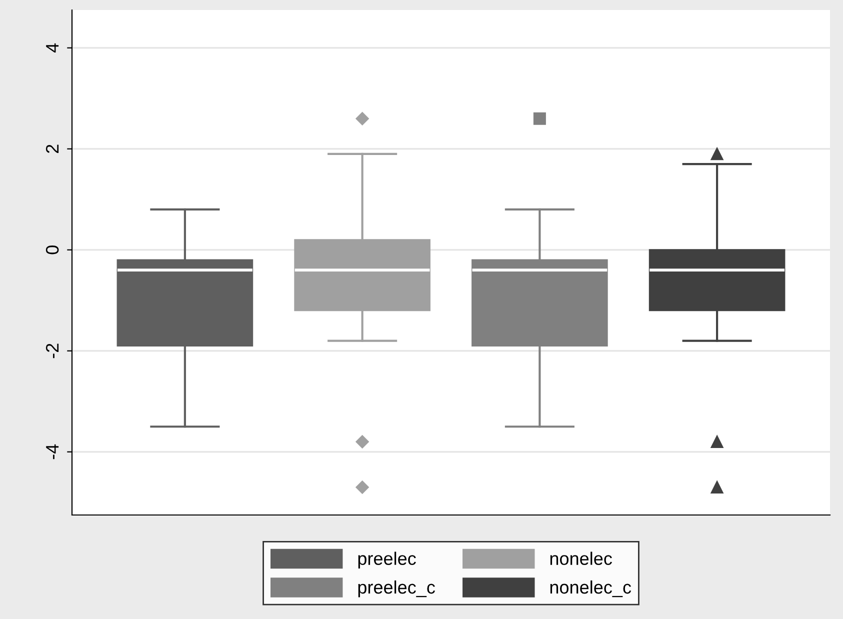 The width and height of the screenshot is (843, 619). I want to click on y-tick-label: 4, so click(52, 47).